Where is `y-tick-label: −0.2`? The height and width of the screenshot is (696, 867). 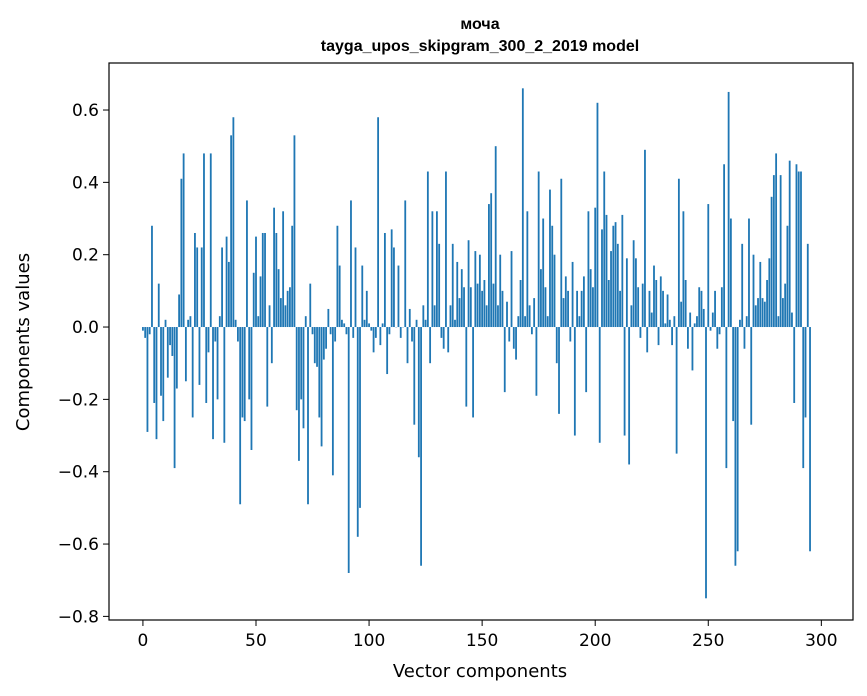
y-tick-label: −0.2 is located at coordinates (78, 400).